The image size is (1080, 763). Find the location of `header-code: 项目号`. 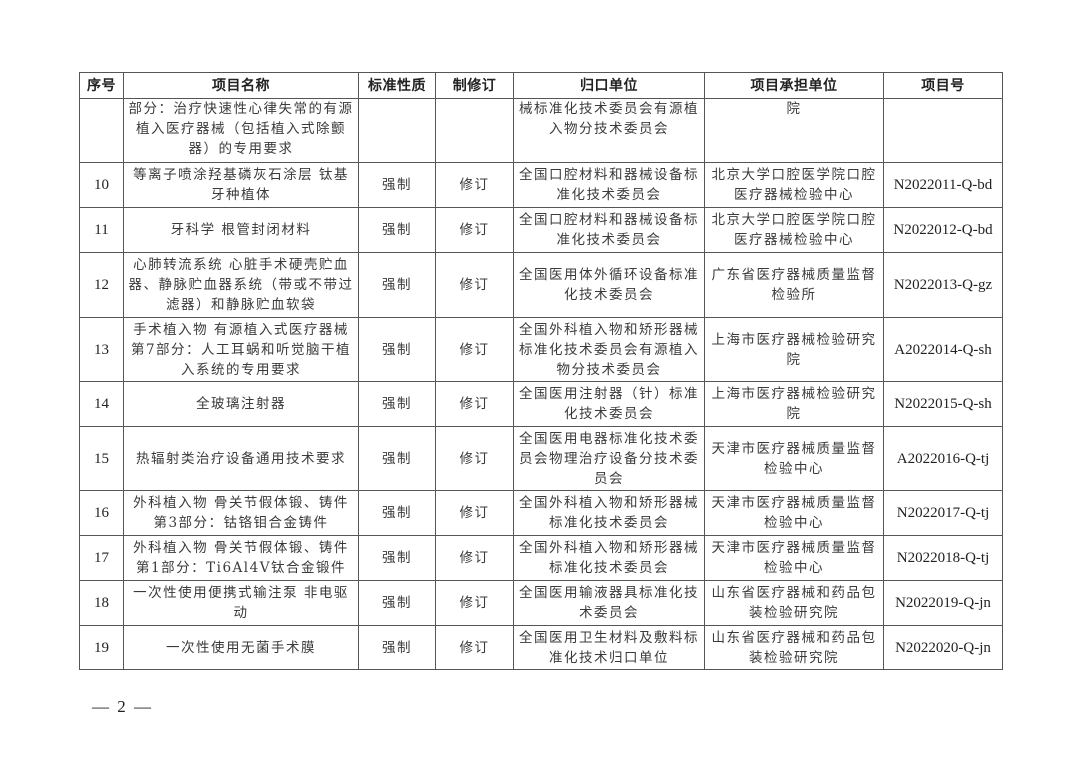

header-code: 项目号 is located at coordinates (943, 85).